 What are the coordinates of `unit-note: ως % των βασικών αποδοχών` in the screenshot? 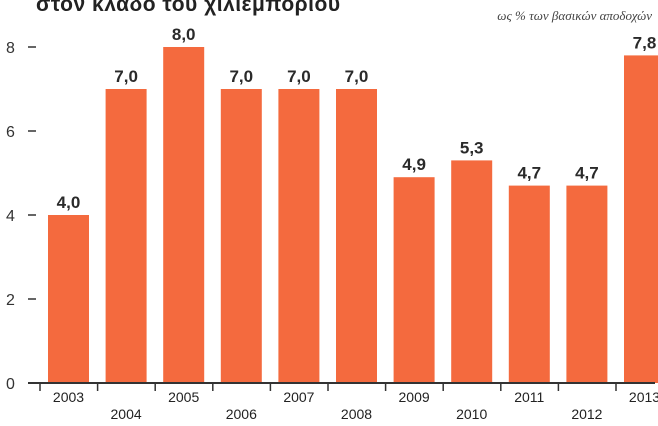 It's located at (574, 15).